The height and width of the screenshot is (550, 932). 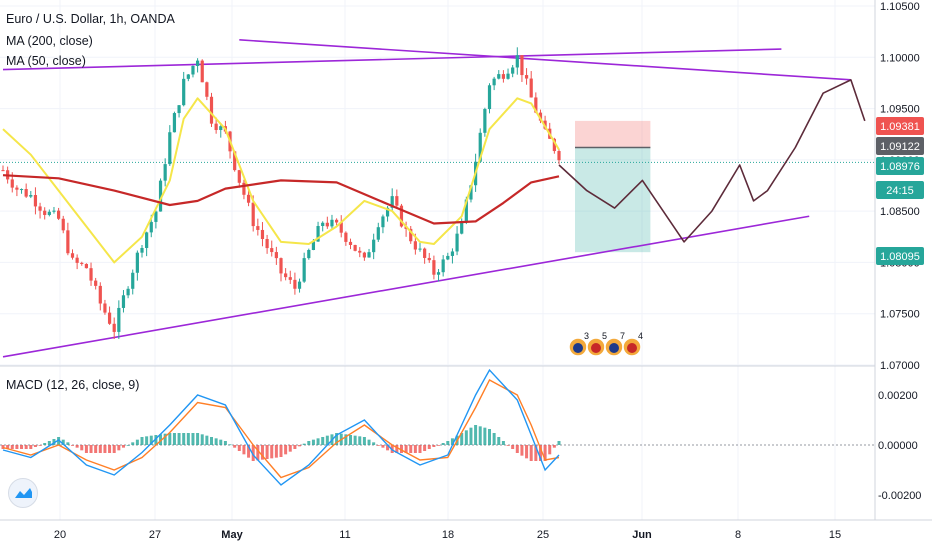 I want to click on time-axis: 20 27 May 11 18 25 Jun 8 15, so click(x=447, y=535).